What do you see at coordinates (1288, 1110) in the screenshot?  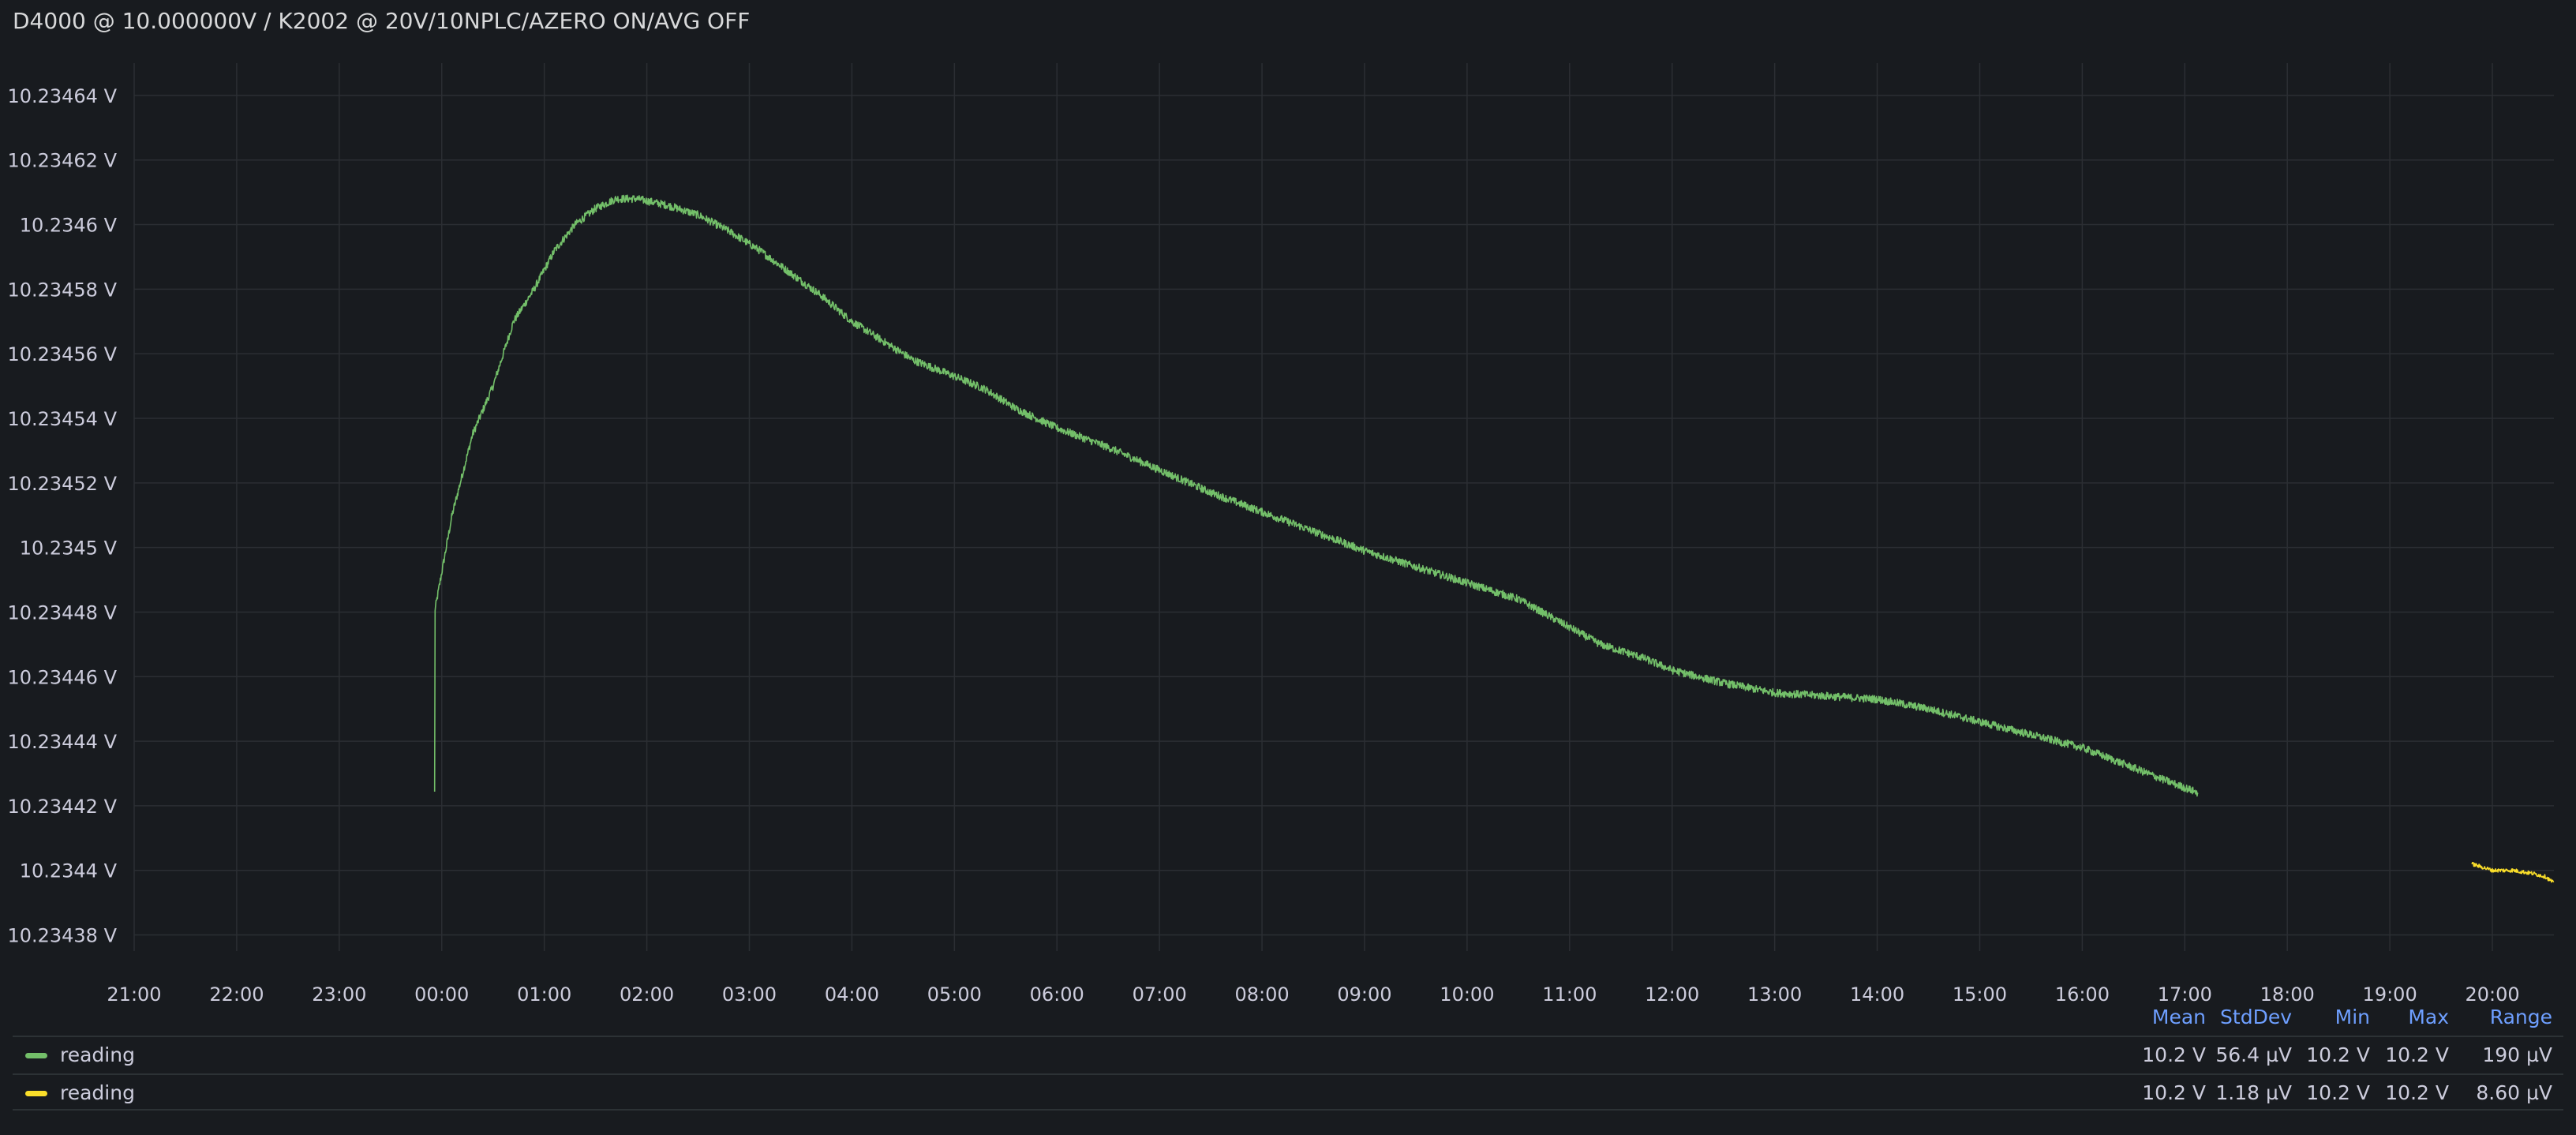 I see `legend-bottom-divider` at bounding box center [1288, 1110].